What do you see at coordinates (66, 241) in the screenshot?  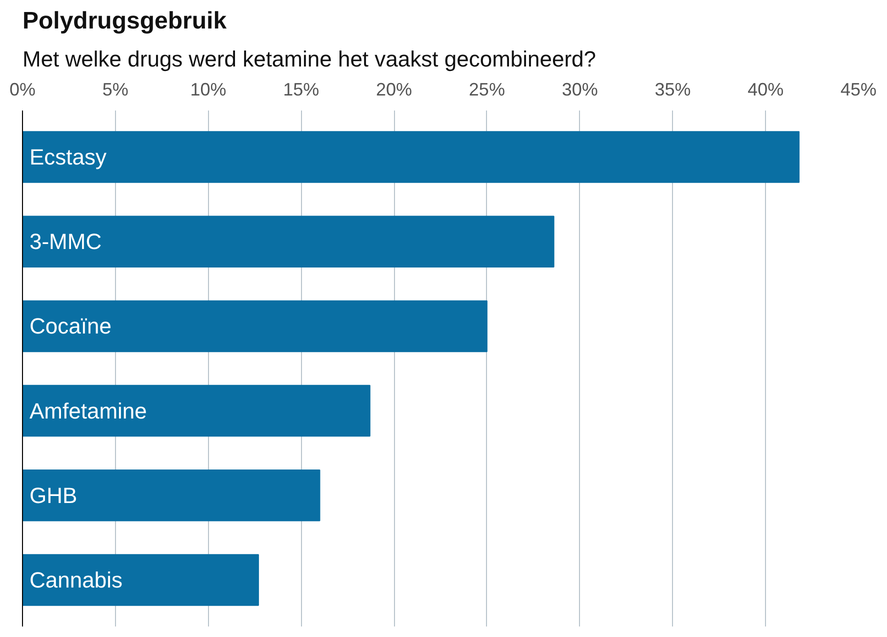 I see `y-tick-label: 3‑MMC` at bounding box center [66, 241].